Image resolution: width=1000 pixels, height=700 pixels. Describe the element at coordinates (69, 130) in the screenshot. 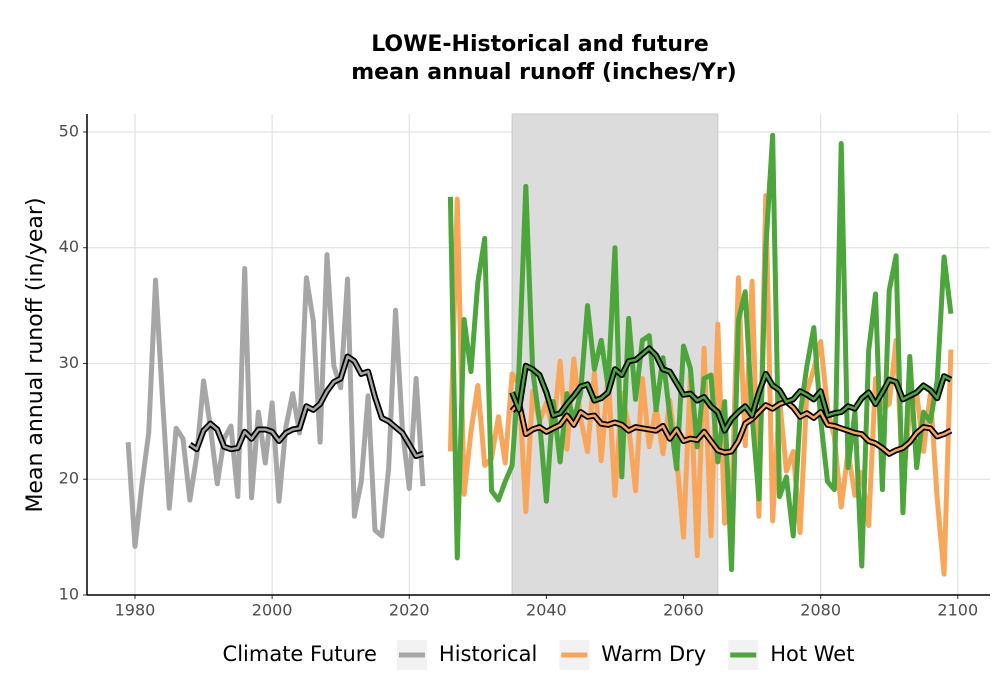

I see `y-tick-label: 50` at that location.